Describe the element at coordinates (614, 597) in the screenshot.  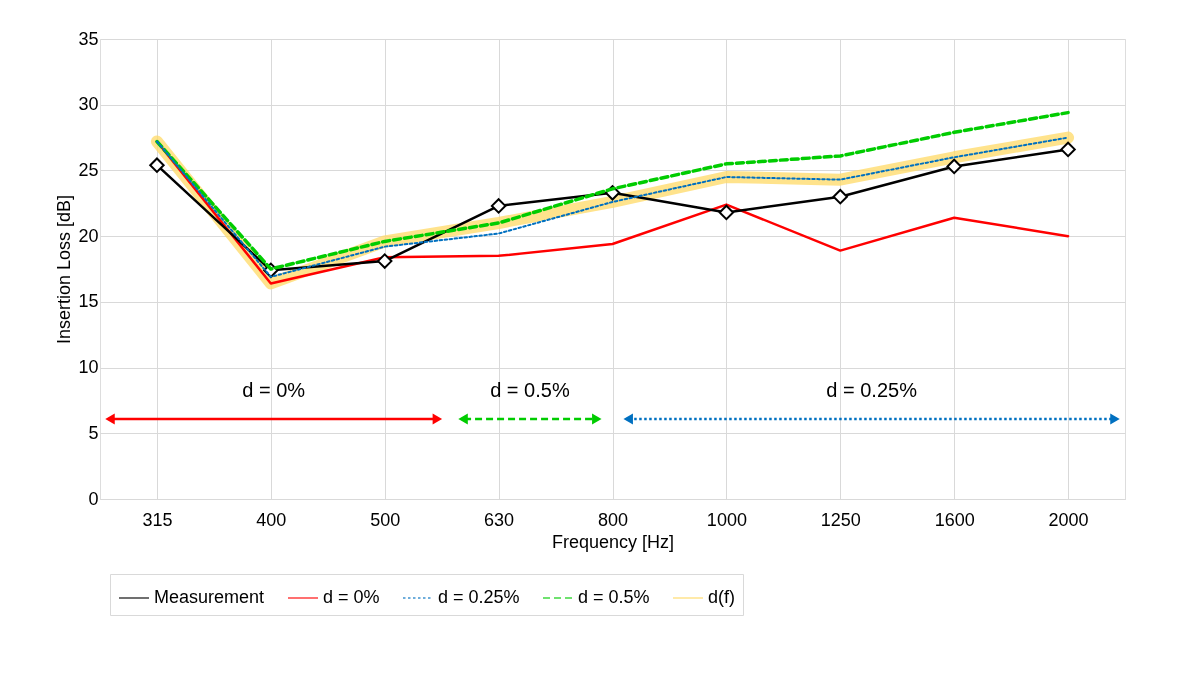
I see `legend-label: d = 0.5%` at that location.